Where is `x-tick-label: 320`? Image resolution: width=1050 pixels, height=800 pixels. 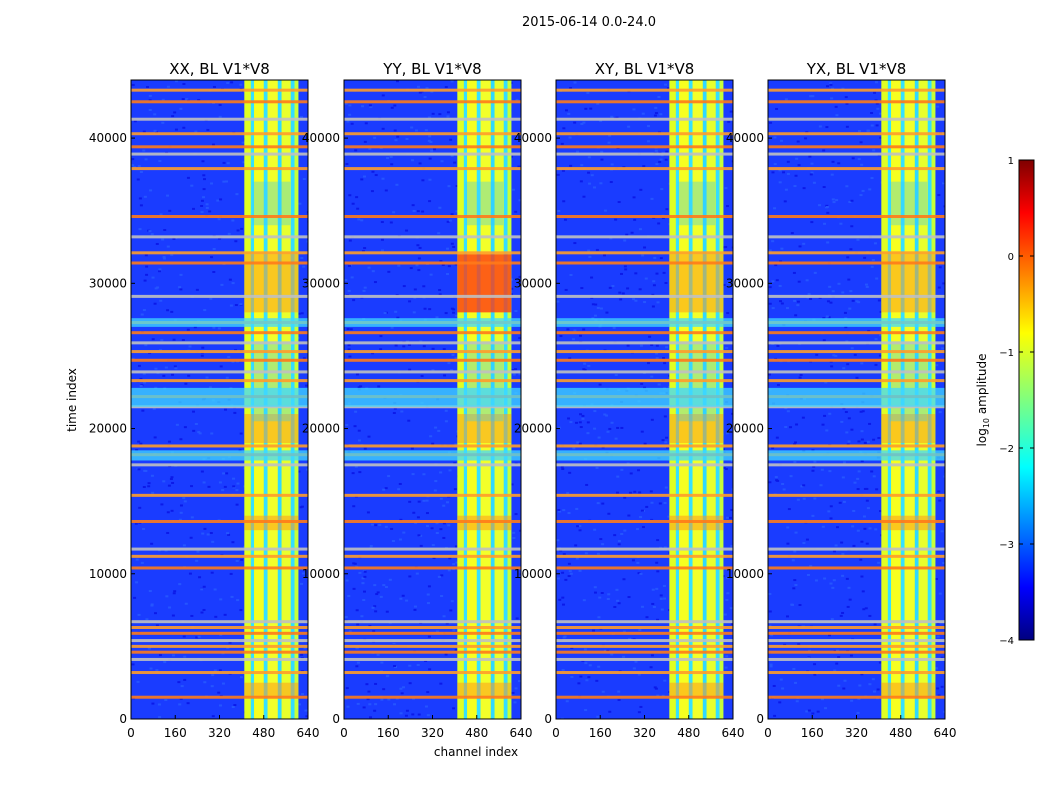 x-tick-label: 320 is located at coordinates (219, 733).